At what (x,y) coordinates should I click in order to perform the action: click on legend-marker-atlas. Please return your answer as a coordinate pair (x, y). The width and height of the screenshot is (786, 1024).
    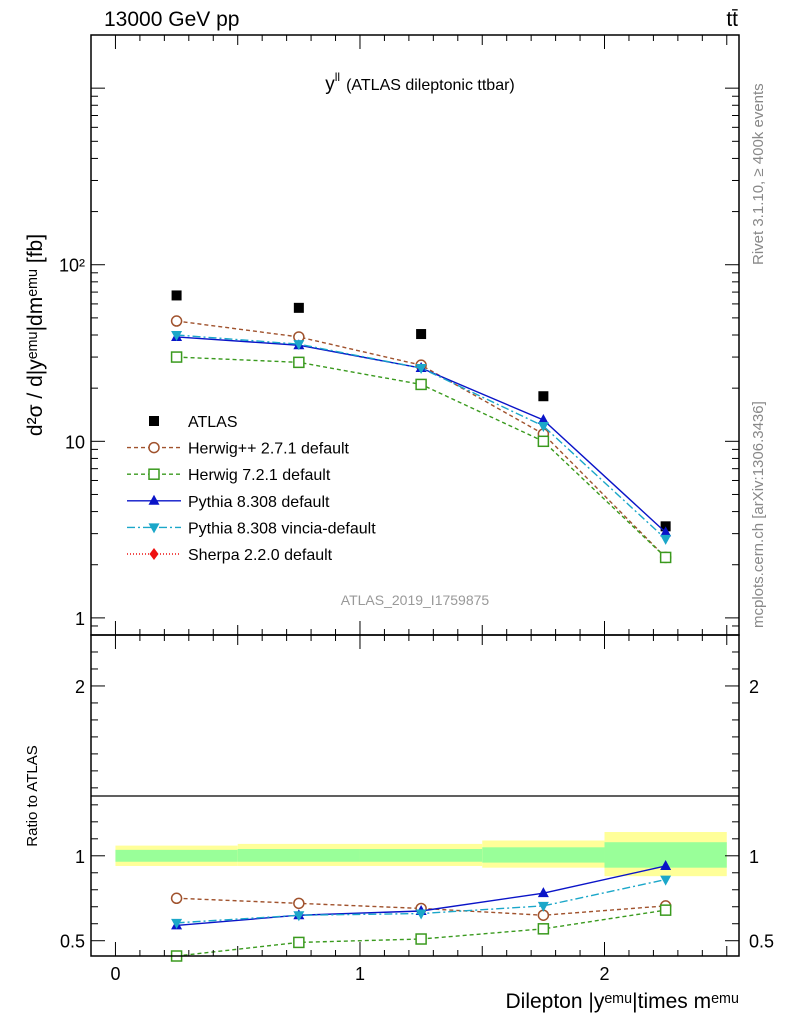
    Looking at the image, I should click on (154, 421).